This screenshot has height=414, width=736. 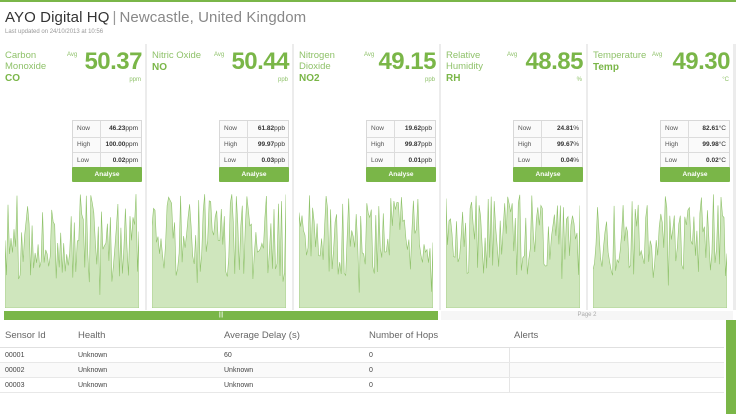 What do you see at coordinates (587, 315) in the screenshot?
I see `page-2-indicator: Page 2` at bounding box center [587, 315].